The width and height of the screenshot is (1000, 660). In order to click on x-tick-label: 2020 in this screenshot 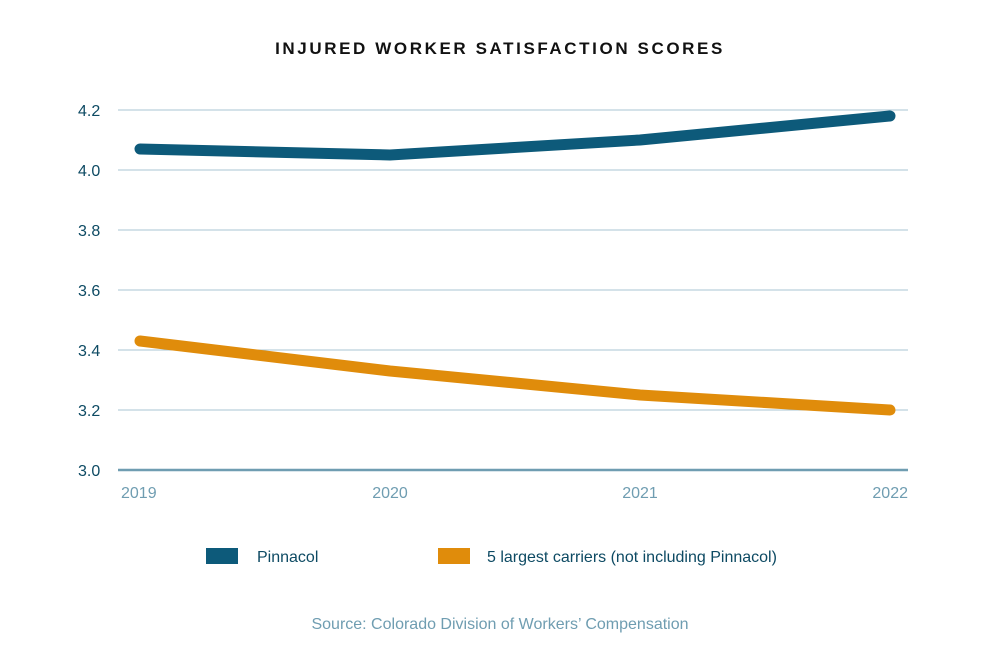, I will do `click(390, 493)`.